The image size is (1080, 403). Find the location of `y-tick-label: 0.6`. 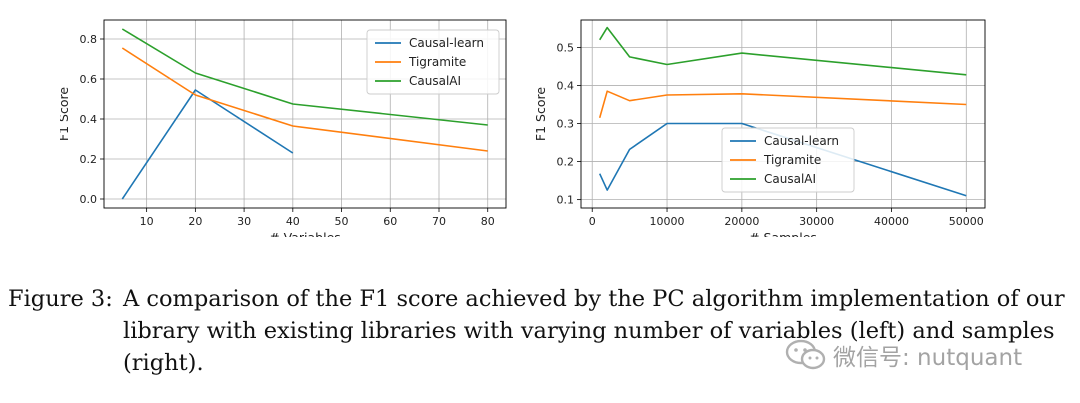

y-tick-label: 0.6 is located at coordinates (89, 79).